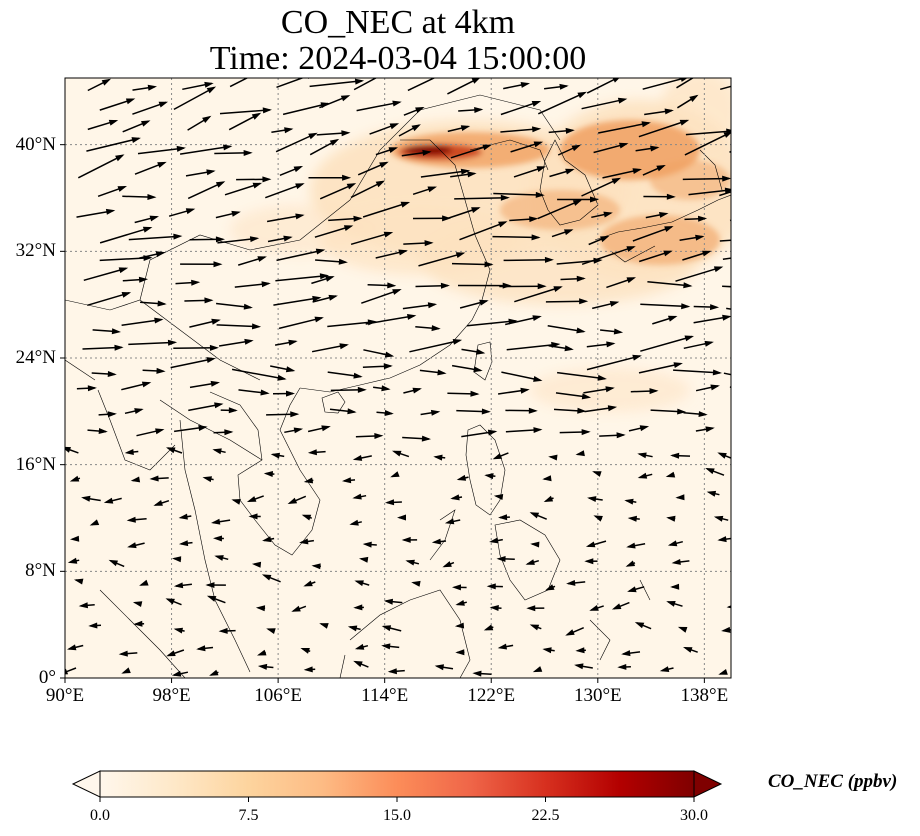 The height and width of the screenshot is (836, 920). Describe the element at coordinates (278, 695) in the screenshot. I see `lon-tick-label: 106°E` at that location.